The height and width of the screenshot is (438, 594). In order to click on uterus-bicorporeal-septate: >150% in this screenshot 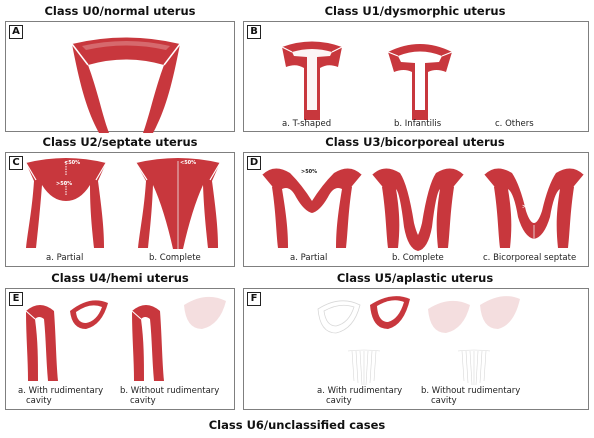, I will do `click(534, 208)`.